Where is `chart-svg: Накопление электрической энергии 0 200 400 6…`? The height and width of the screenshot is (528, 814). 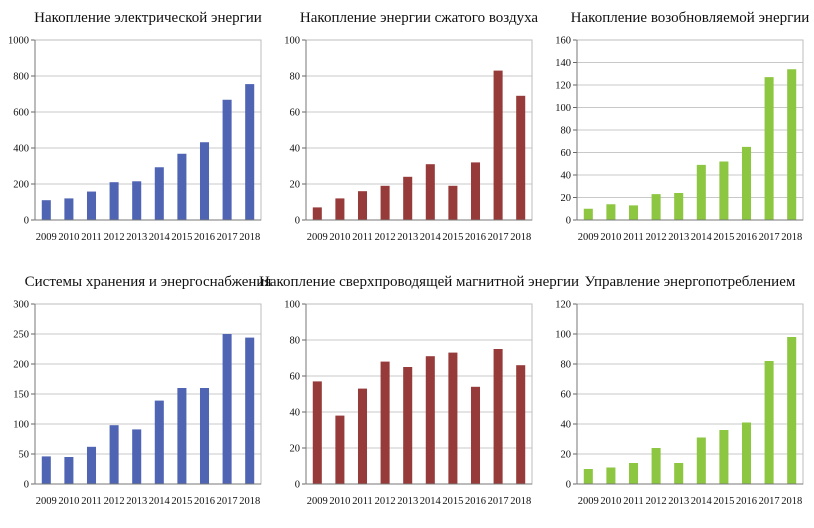
chart-svg: Накопление электрической энергии 0 200 400 6… is located at coordinates (135, 126).